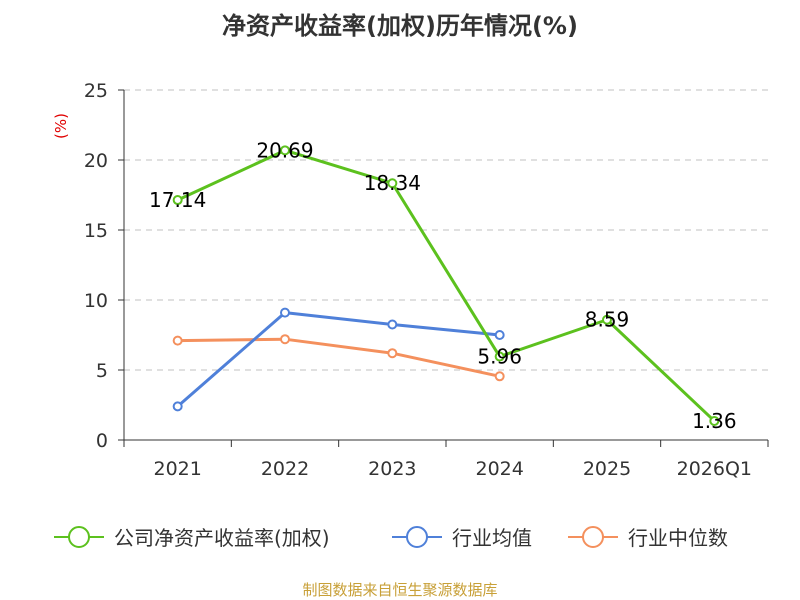 The height and width of the screenshot is (600, 800). I want to click on data-label: 5.96, so click(499, 357).